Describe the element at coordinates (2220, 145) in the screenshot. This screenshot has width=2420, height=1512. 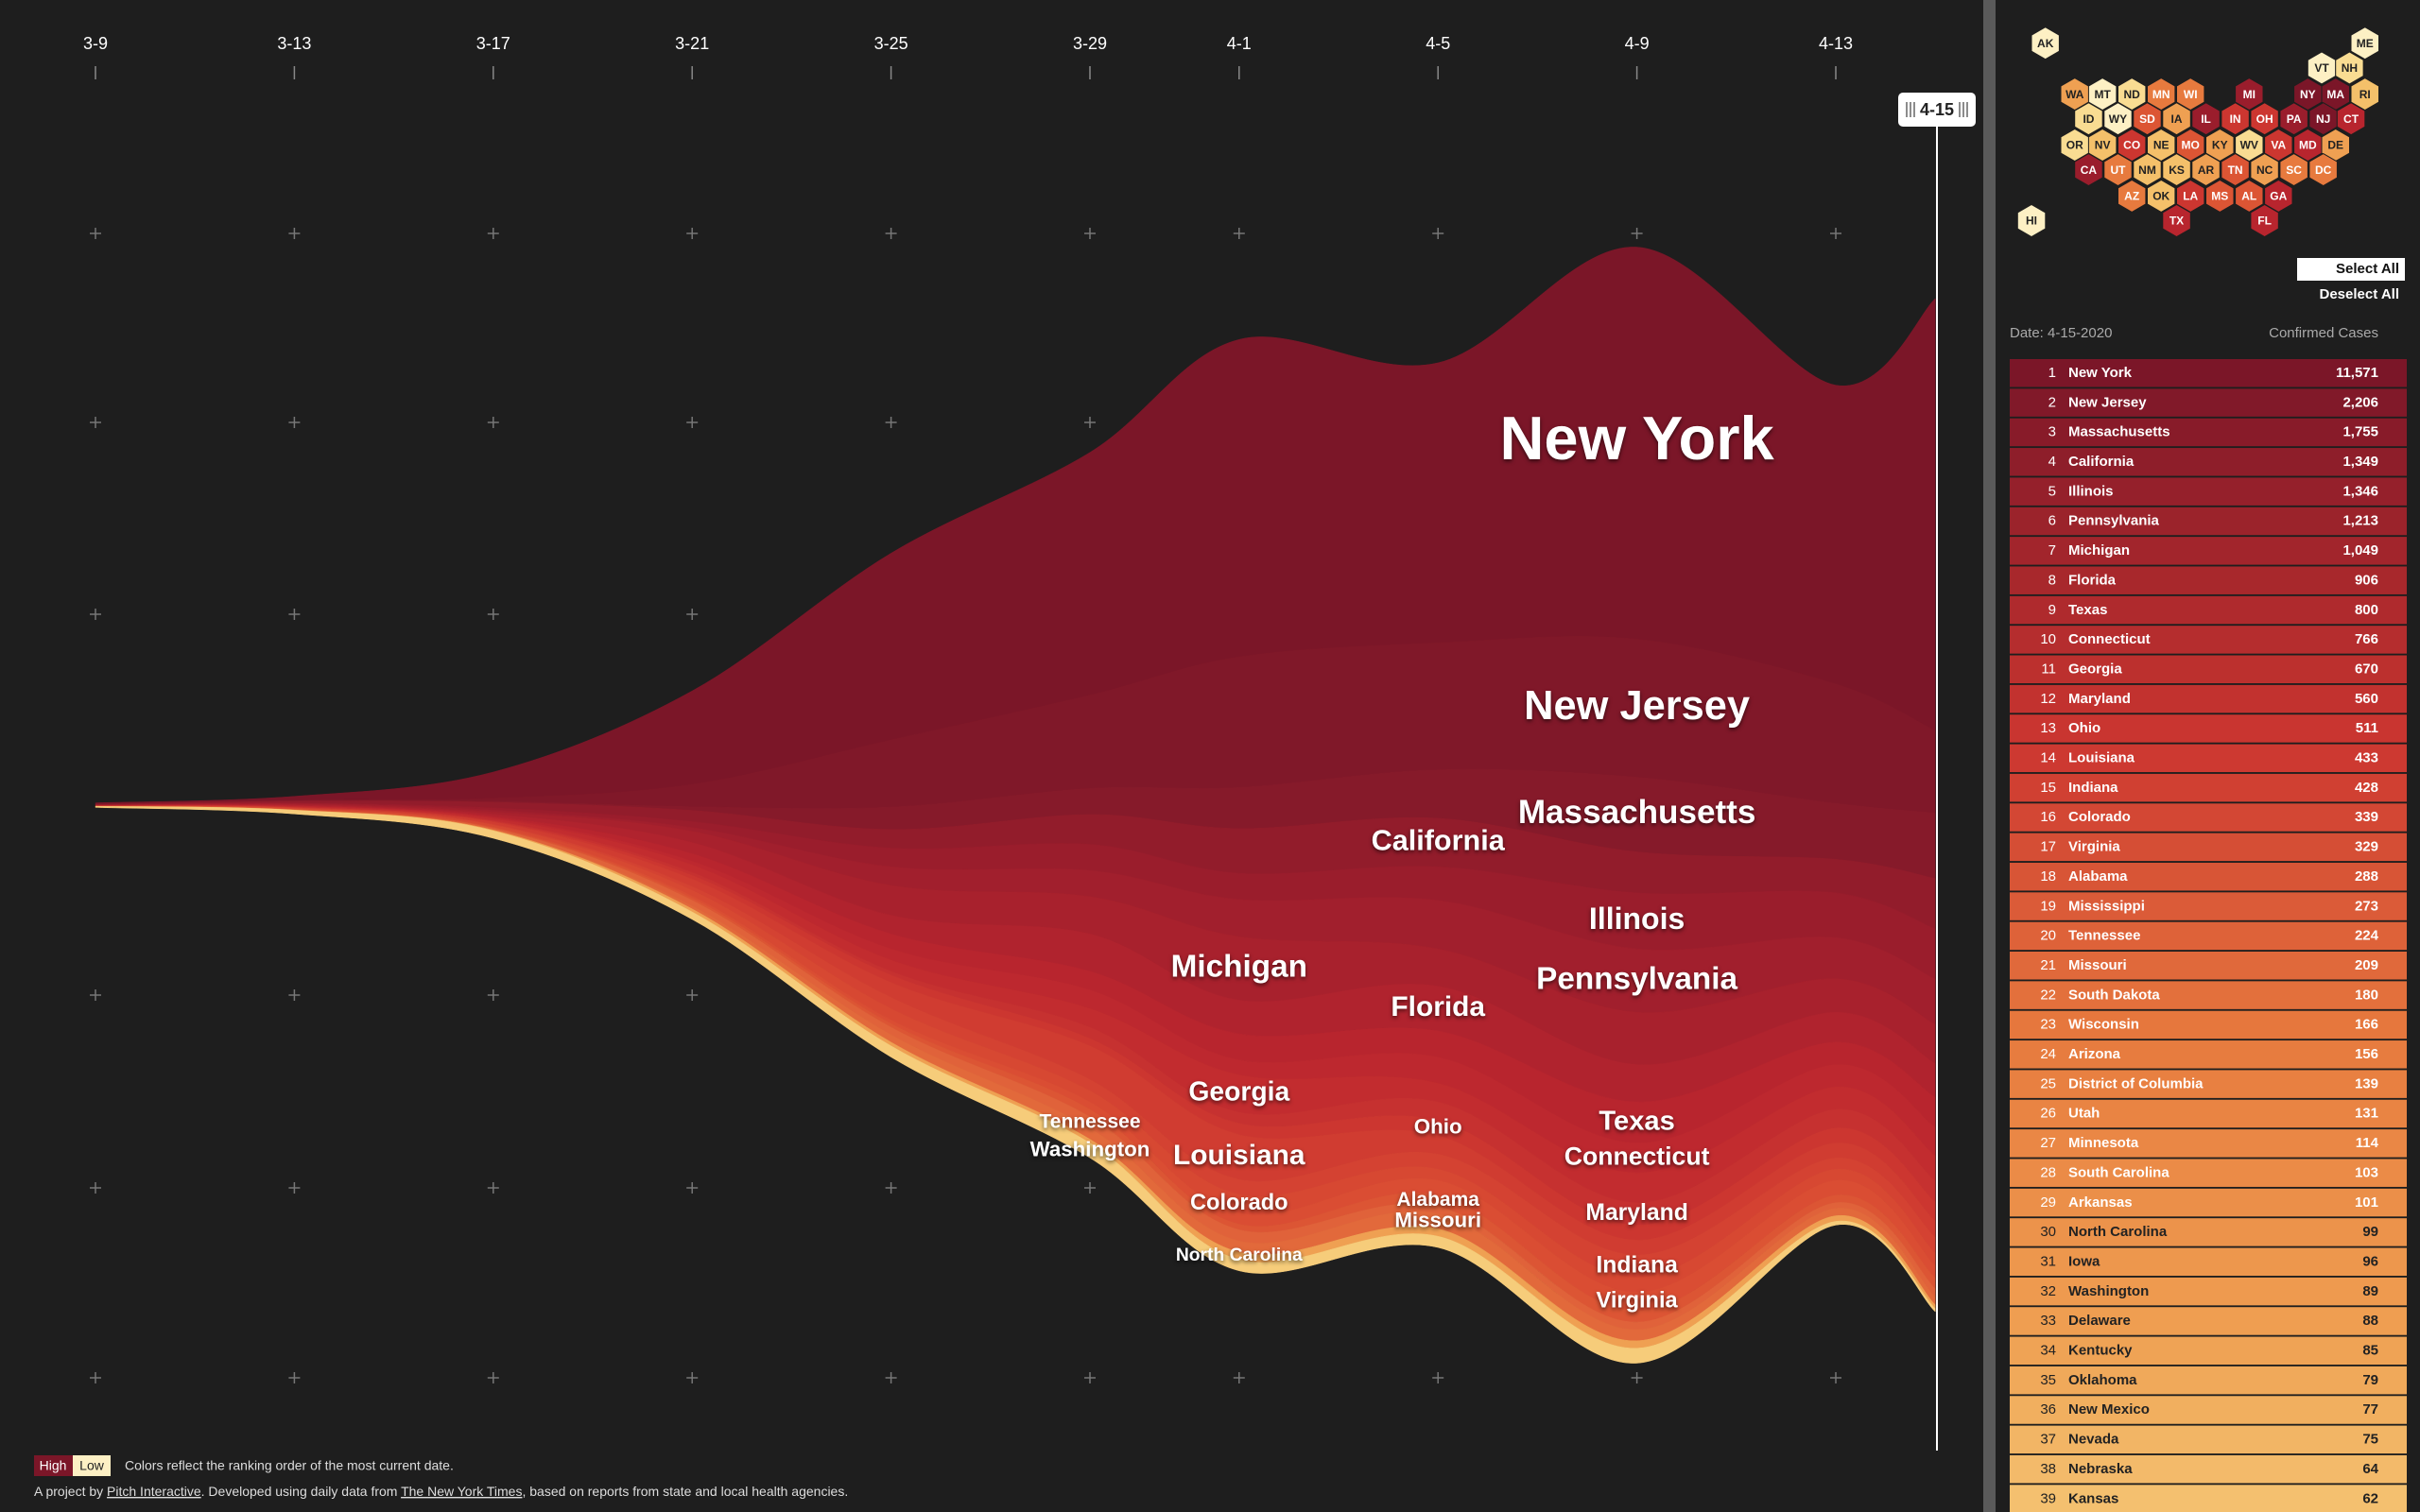
I see `state-abbr: KY` at that location.